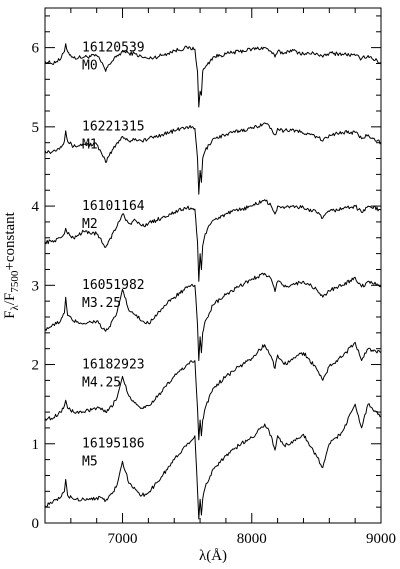  Describe the element at coordinates (90, 145) in the screenshot. I see `series-type-label: M1` at that location.